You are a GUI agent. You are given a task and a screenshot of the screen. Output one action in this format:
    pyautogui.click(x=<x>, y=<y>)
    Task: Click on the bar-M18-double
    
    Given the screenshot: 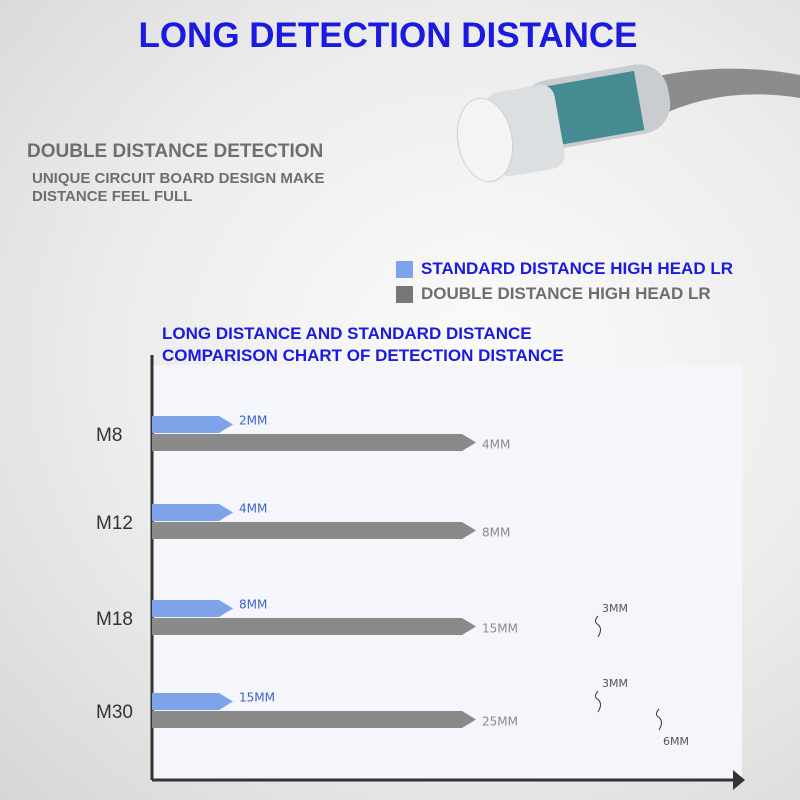 What is the action you would take?
    pyautogui.click(x=314, y=626)
    